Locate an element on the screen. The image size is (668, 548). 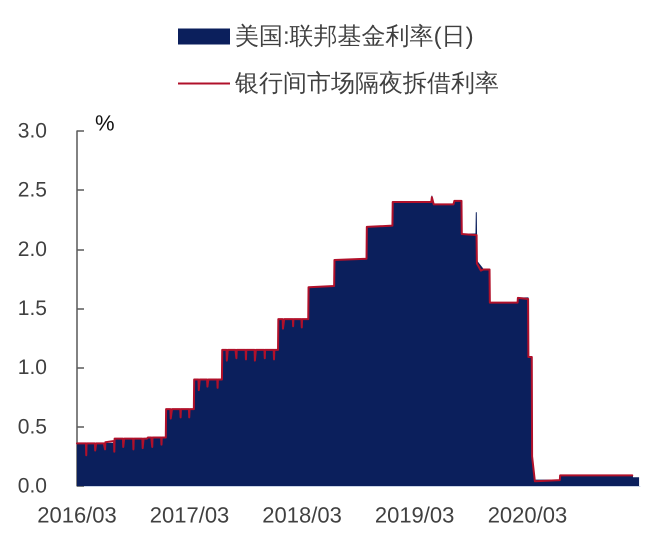
y-tick-label: 0.0 is located at coordinates (32, 486).